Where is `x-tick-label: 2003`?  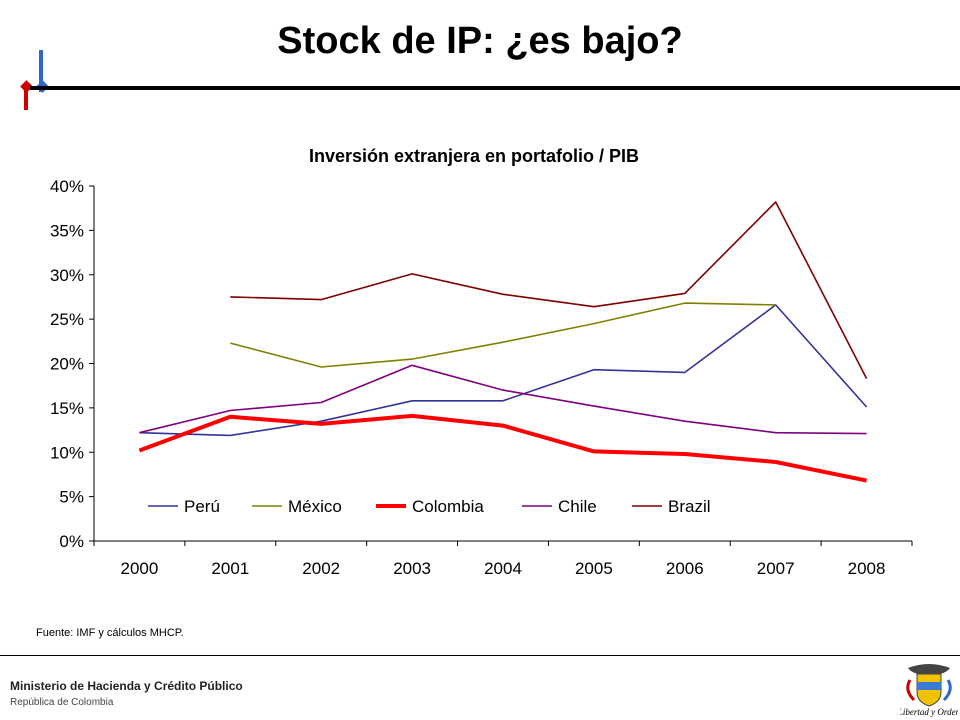 x-tick-label: 2003 is located at coordinates (412, 568).